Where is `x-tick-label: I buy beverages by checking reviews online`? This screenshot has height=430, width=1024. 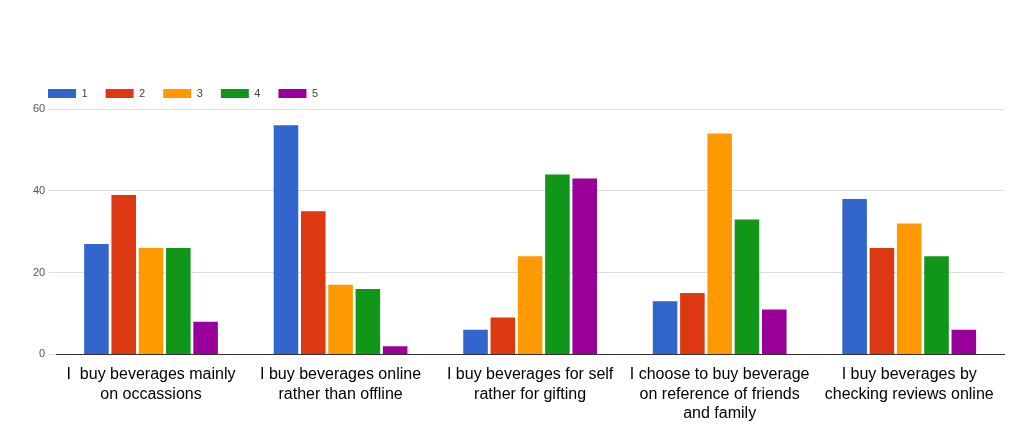
x-tick-label: I buy beverages by checking reviews online is located at coordinates (909, 383).